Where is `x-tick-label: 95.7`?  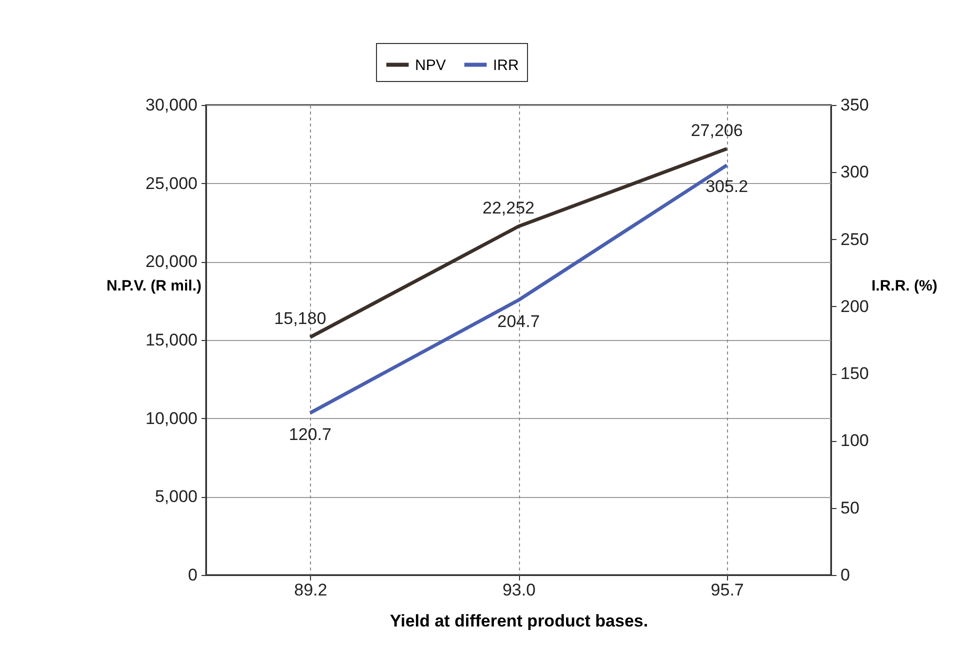
x-tick-label: 95.7 is located at coordinates (727, 590).